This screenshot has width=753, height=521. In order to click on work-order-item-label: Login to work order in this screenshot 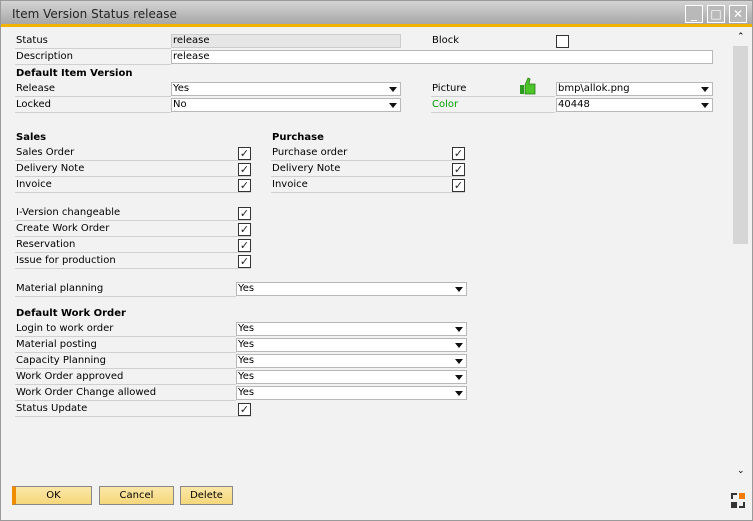, I will do `click(125, 329)`.